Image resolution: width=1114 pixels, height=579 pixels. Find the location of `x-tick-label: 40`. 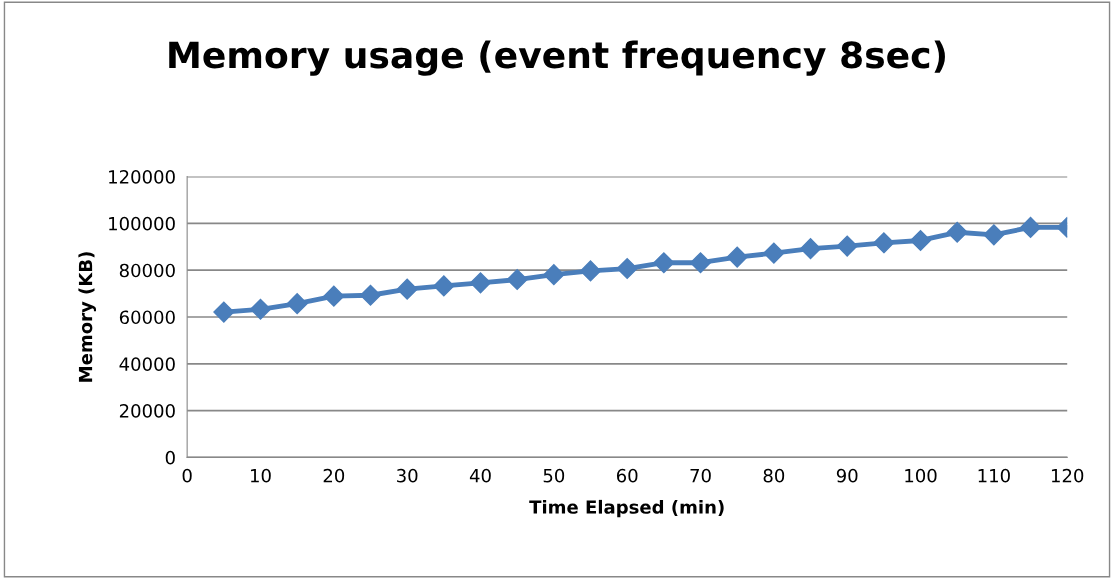

x-tick-label: 40 is located at coordinates (480, 475).